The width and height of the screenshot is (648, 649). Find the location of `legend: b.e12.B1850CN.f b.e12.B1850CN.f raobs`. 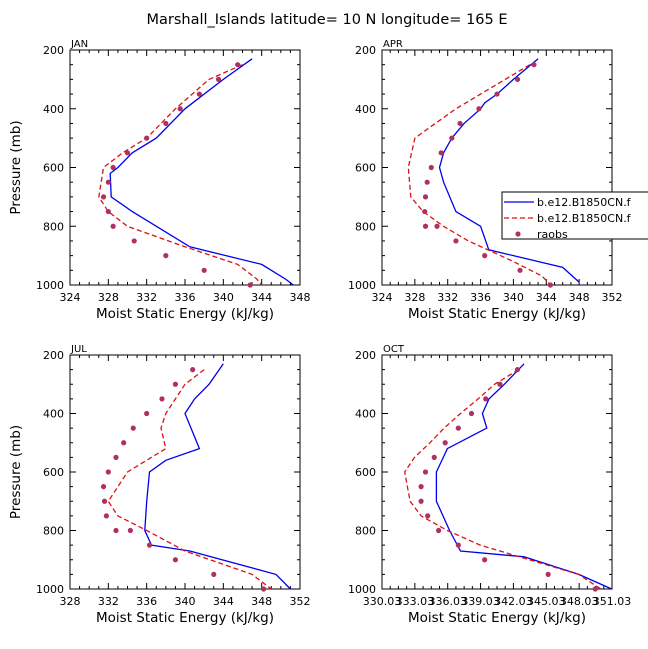

legend: b.e12.B1850CN.f b.e12.B1850CN.f raobs is located at coordinates (574, 216).